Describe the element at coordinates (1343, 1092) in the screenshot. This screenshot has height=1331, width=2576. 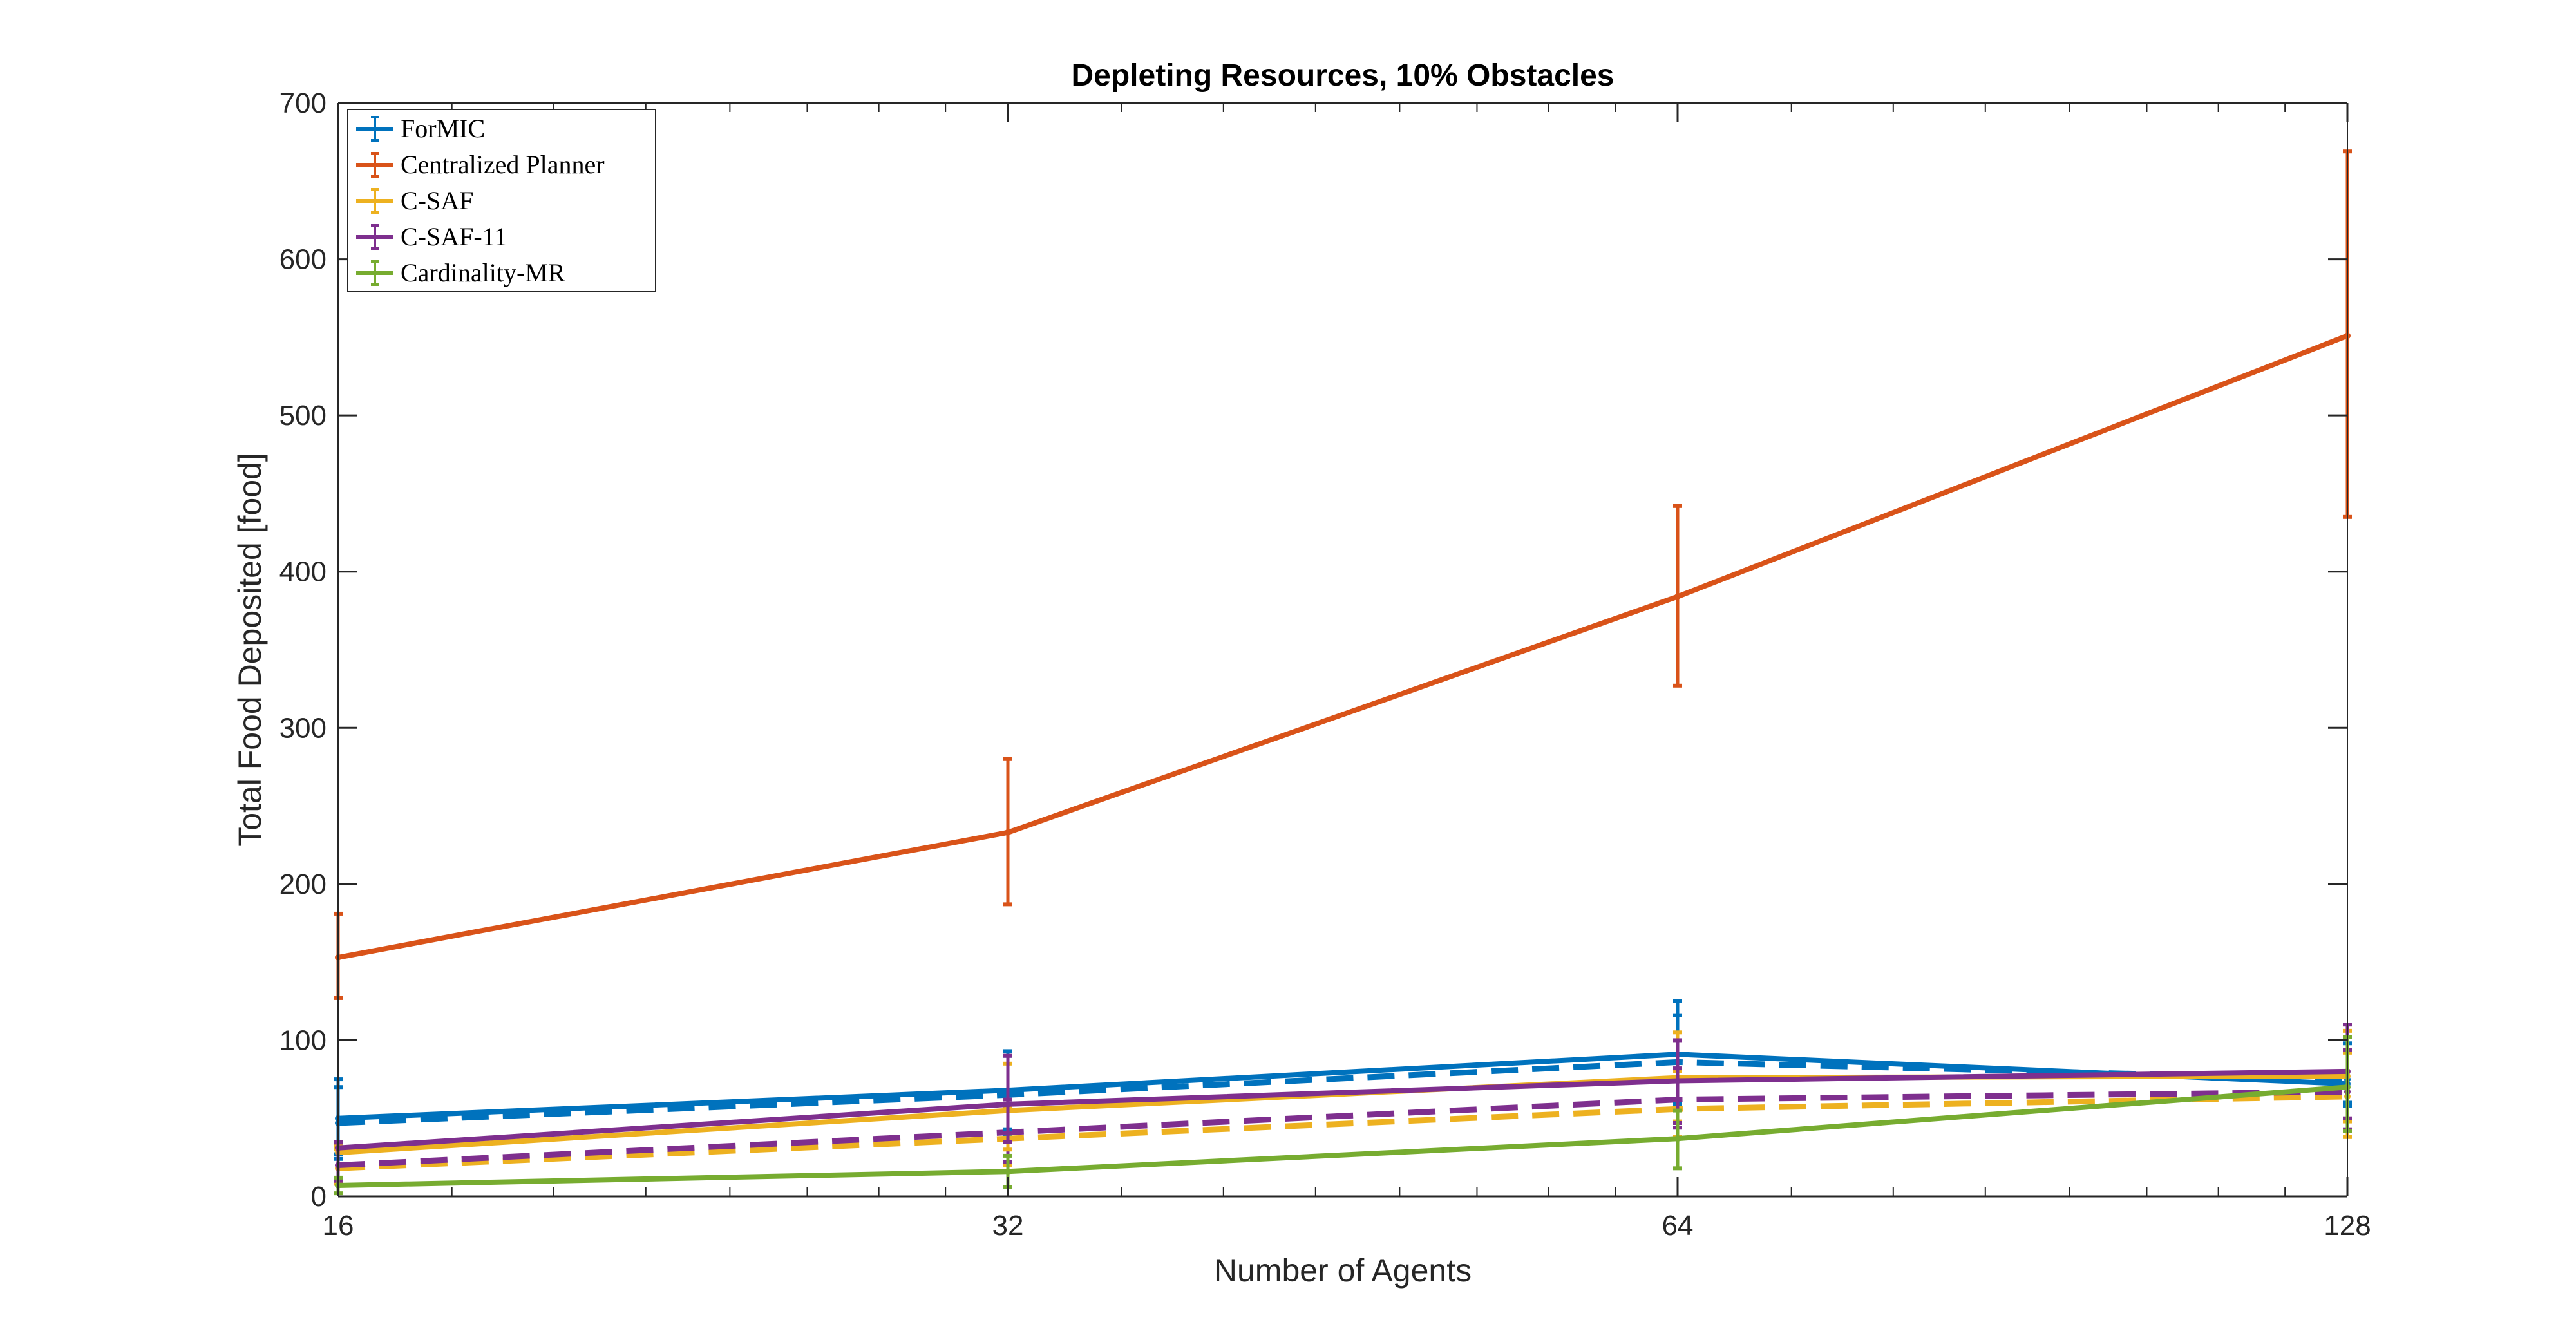
I see `series-0-dashed-line` at that location.